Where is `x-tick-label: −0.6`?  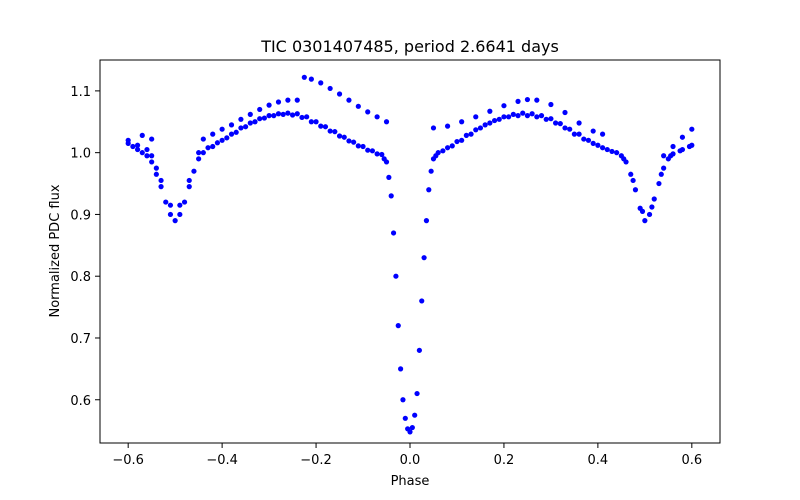
x-tick-label: −0.6 is located at coordinates (128, 460).